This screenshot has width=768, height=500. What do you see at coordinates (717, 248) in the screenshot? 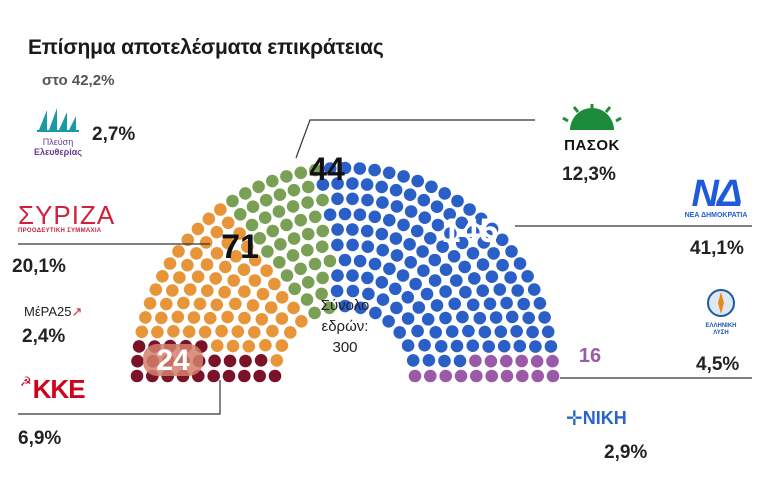
I see `nd-percent: 41,1%` at bounding box center [717, 248].